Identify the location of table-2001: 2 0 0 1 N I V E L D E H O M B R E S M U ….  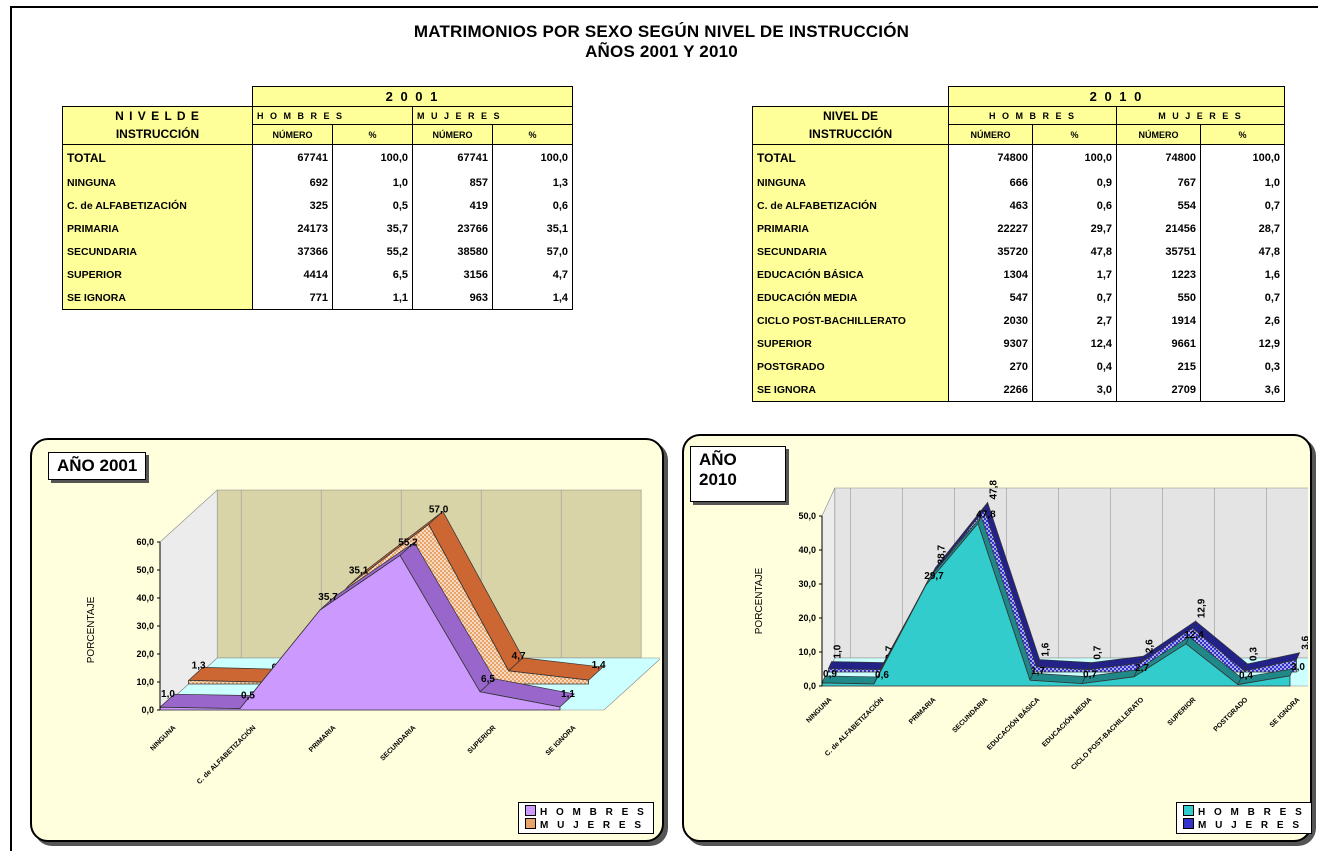
(317, 198).